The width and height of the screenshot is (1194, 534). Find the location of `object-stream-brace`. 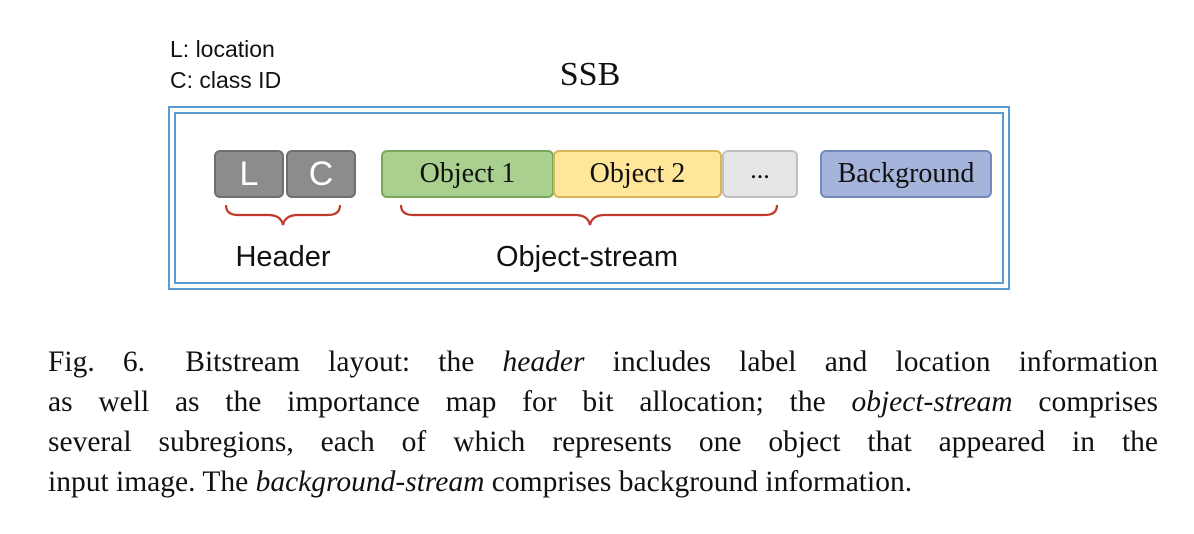

object-stream-brace is located at coordinates (589, 215).